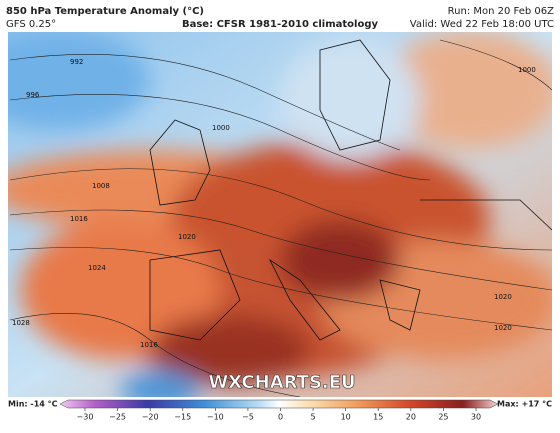 This screenshot has width=560, height=433. I want to click on colorbar-tick-label: 10, so click(346, 417).